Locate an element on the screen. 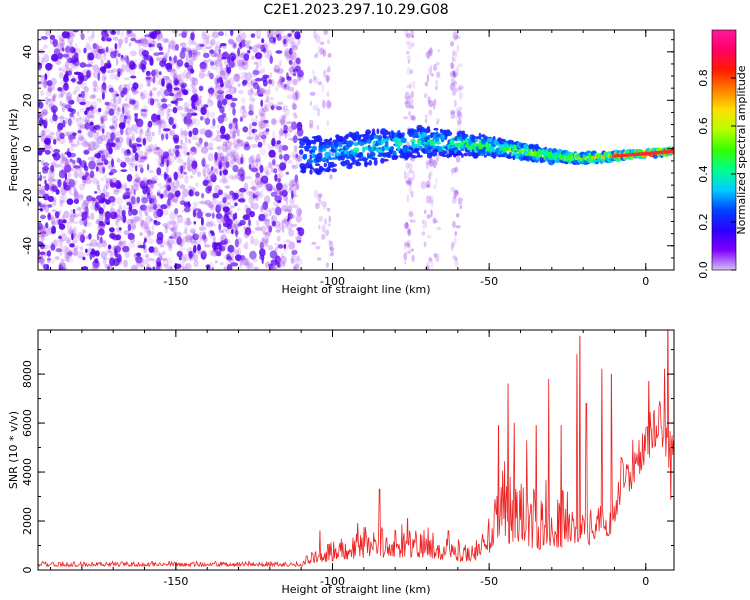 The width and height of the screenshot is (750, 600). colorbar-tick-label: 0.4 is located at coordinates (703, 174).